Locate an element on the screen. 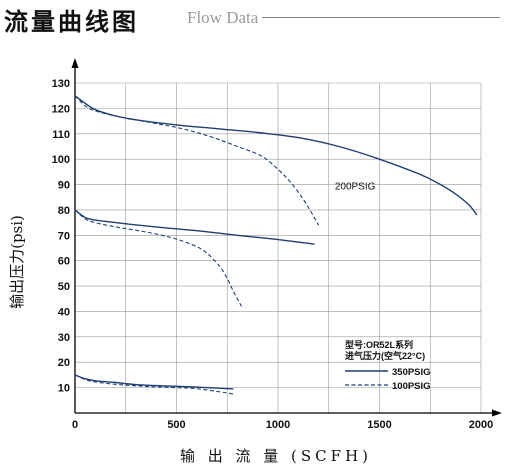  y-tick-10: 10 is located at coordinates (64, 389).